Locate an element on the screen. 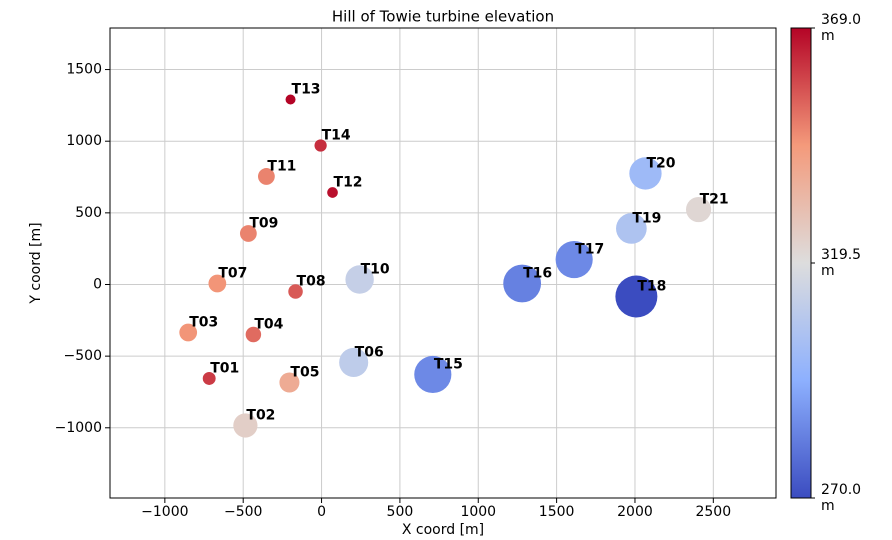 Image resolution: width=892 pixels, height=540 pixels. point-label: T12 is located at coordinates (348, 183).